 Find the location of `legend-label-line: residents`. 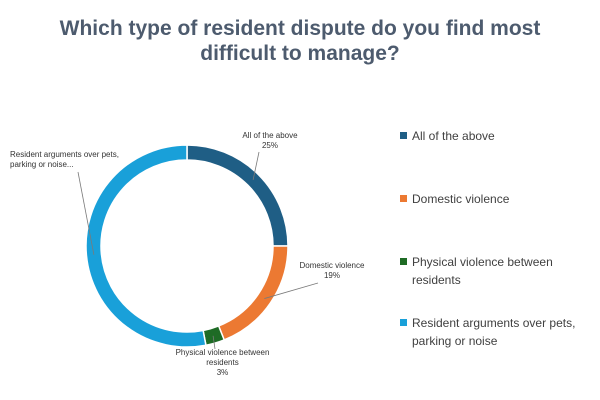

legend-label-line: residents is located at coordinates (436, 280).